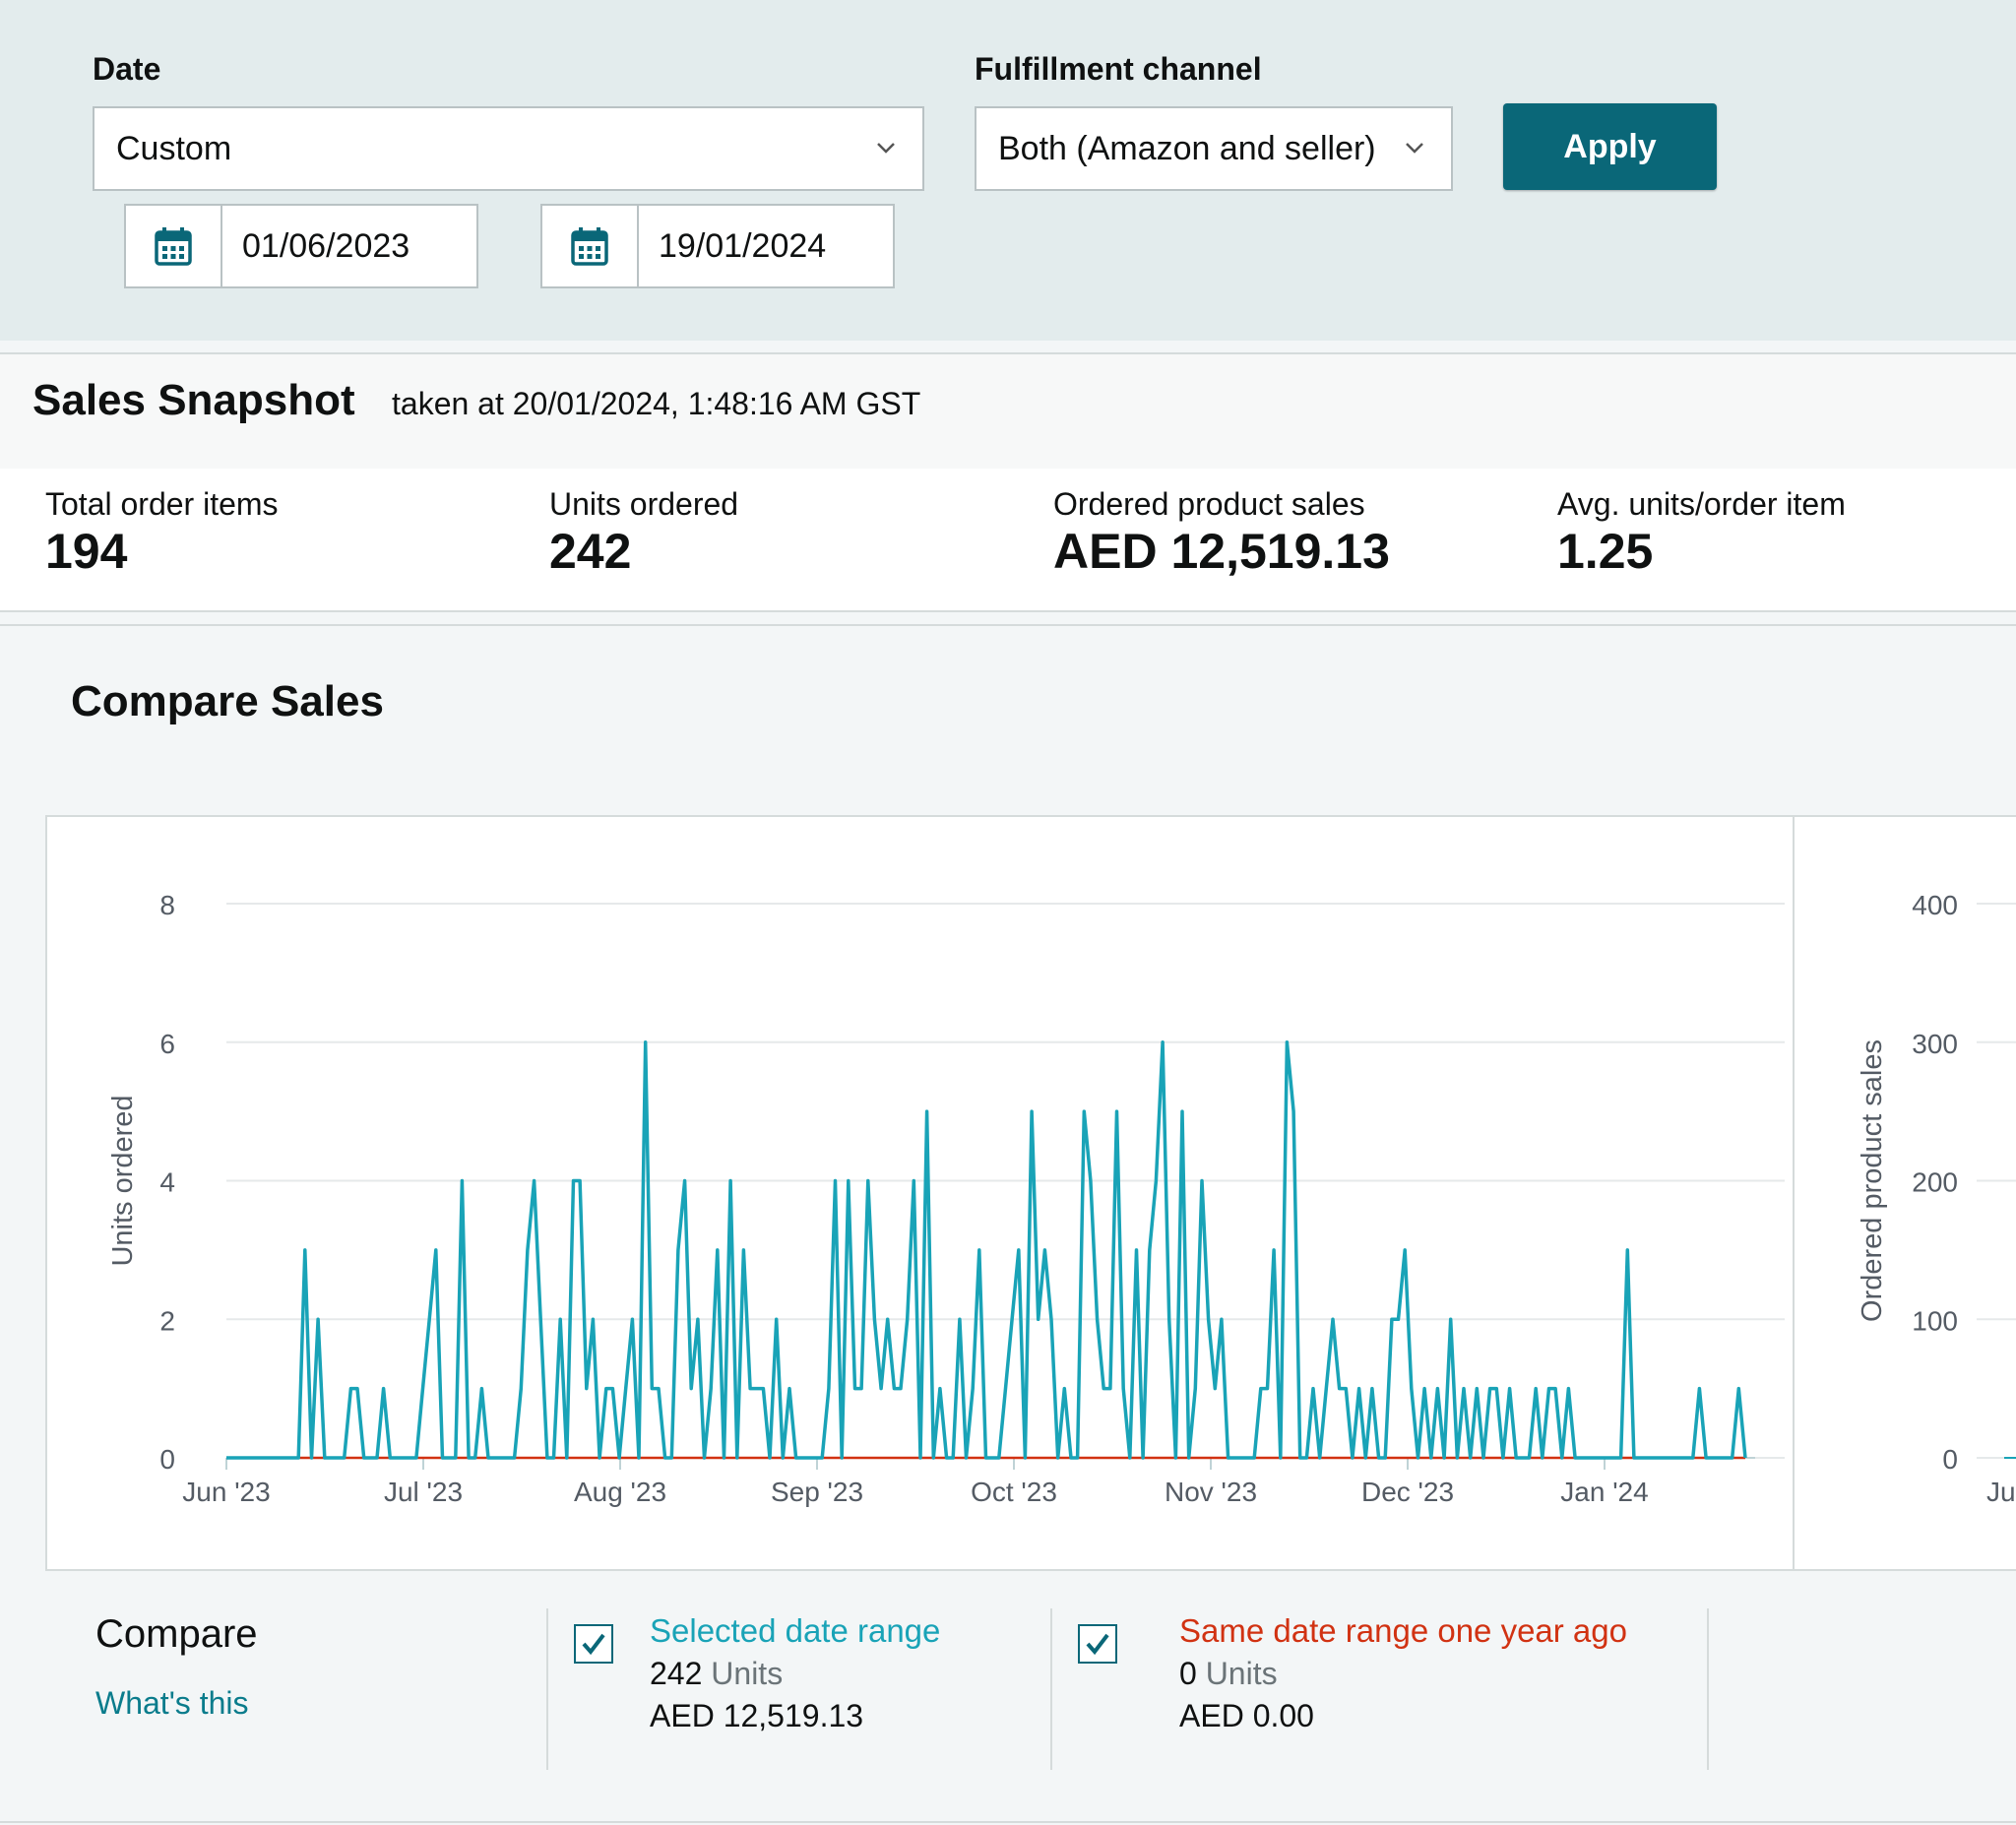 This screenshot has height=1825, width=2016. What do you see at coordinates (1118, 69) in the screenshot?
I see `fulfillment-channel-label: Fulfillment channel` at bounding box center [1118, 69].